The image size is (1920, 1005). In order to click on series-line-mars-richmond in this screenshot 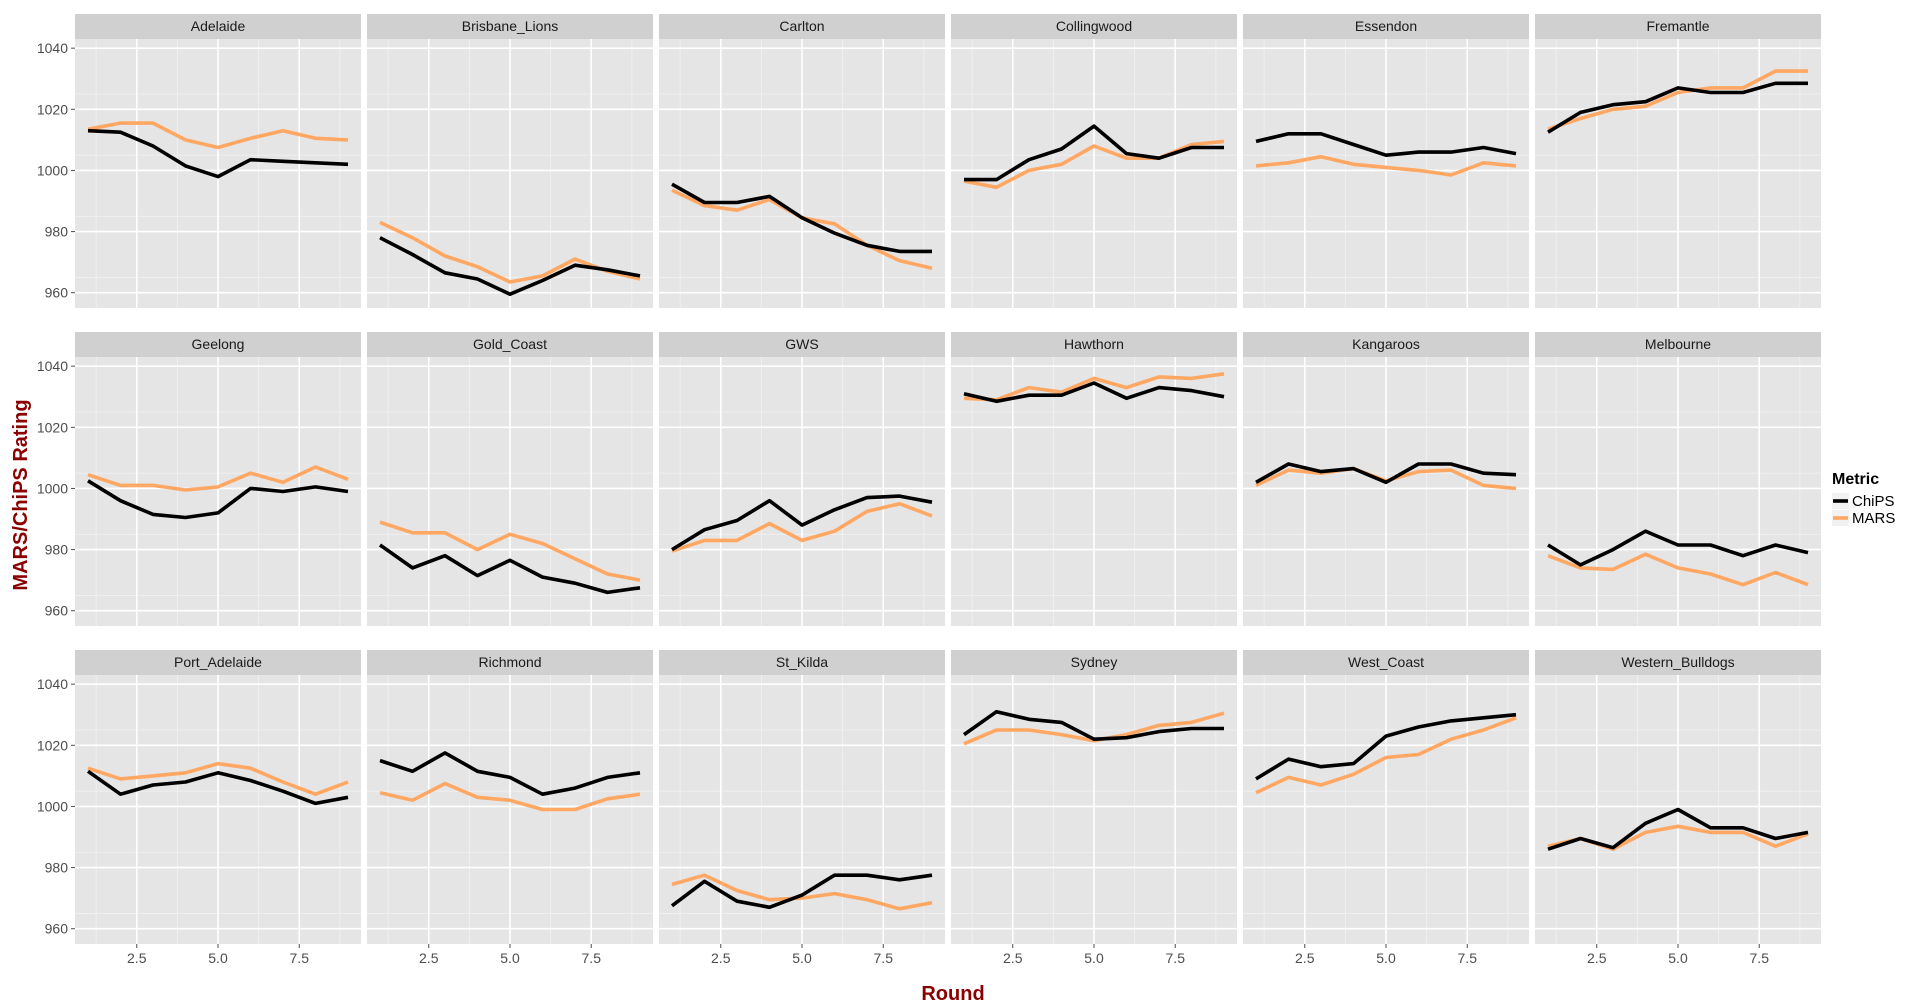, I will do `click(510, 796)`.